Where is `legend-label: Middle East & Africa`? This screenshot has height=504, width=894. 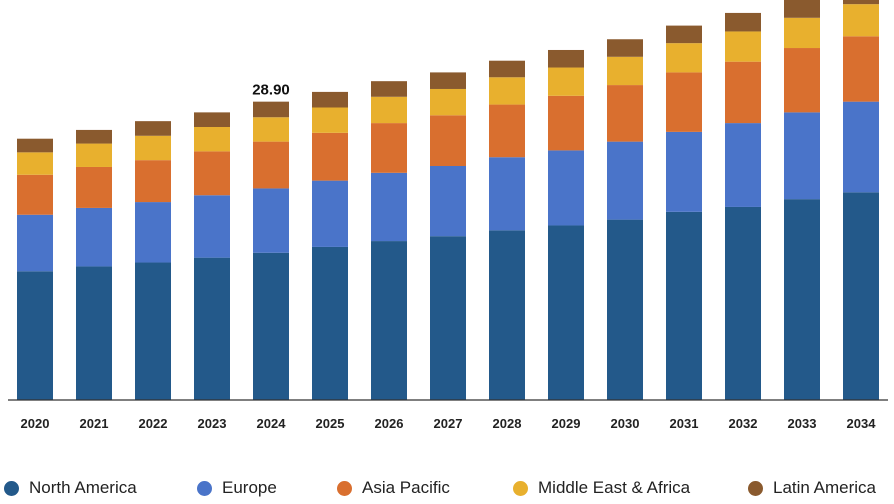 legend-label: Middle East & Africa is located at coordinates (614, 487).